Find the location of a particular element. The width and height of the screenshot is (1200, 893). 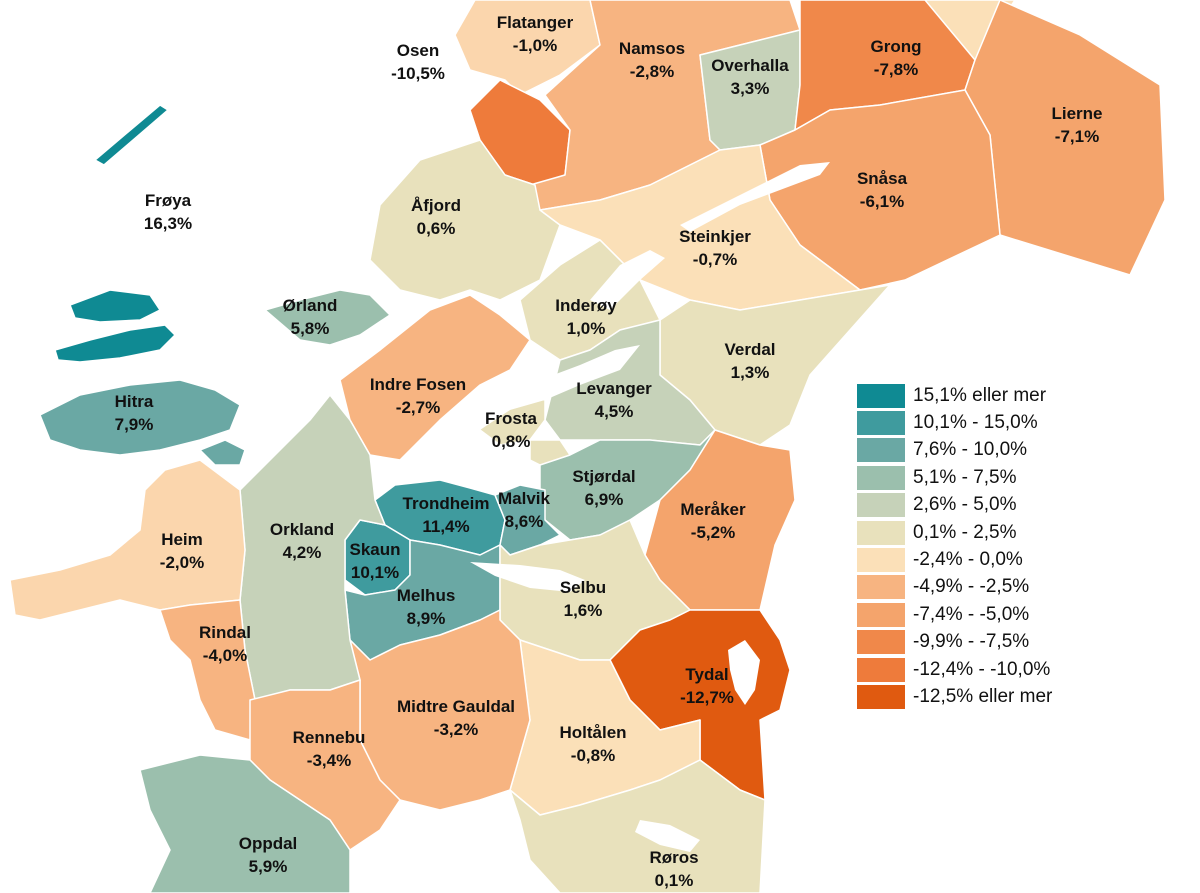

region-value-melhus: 8,9% is located at coordinates (426, 618).